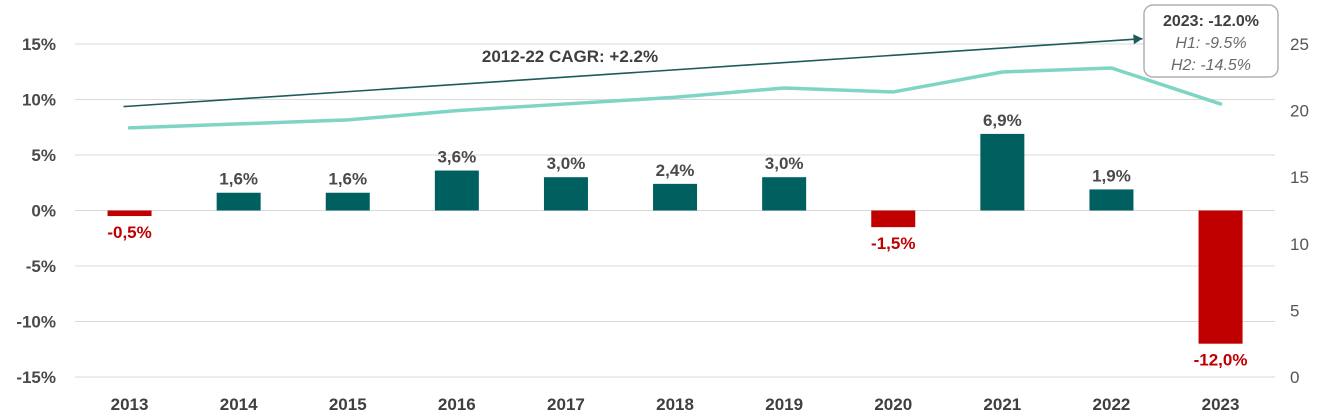 This screenshot has height=417, width=1320. I want to click on left-tick-label: 15%, so click(39, 44).